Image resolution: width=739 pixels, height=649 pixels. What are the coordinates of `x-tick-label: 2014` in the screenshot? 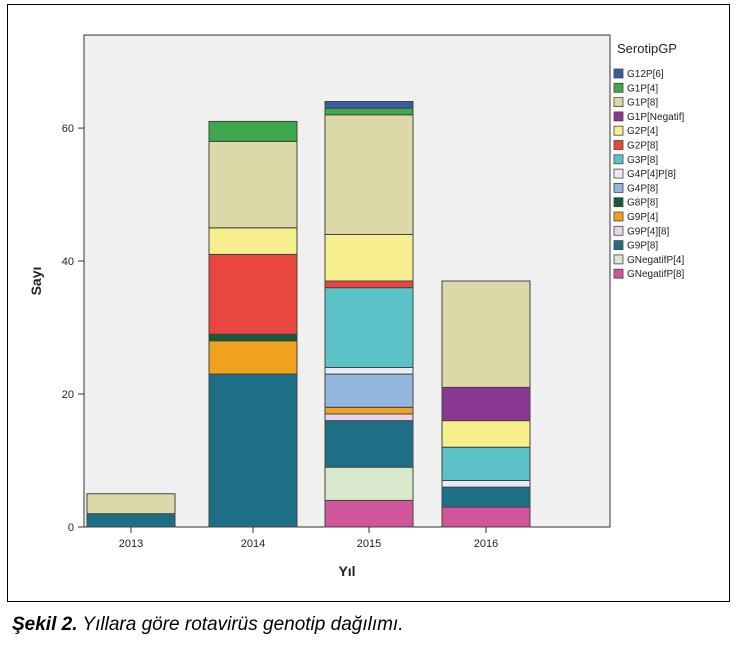 It's located at (253, 544).